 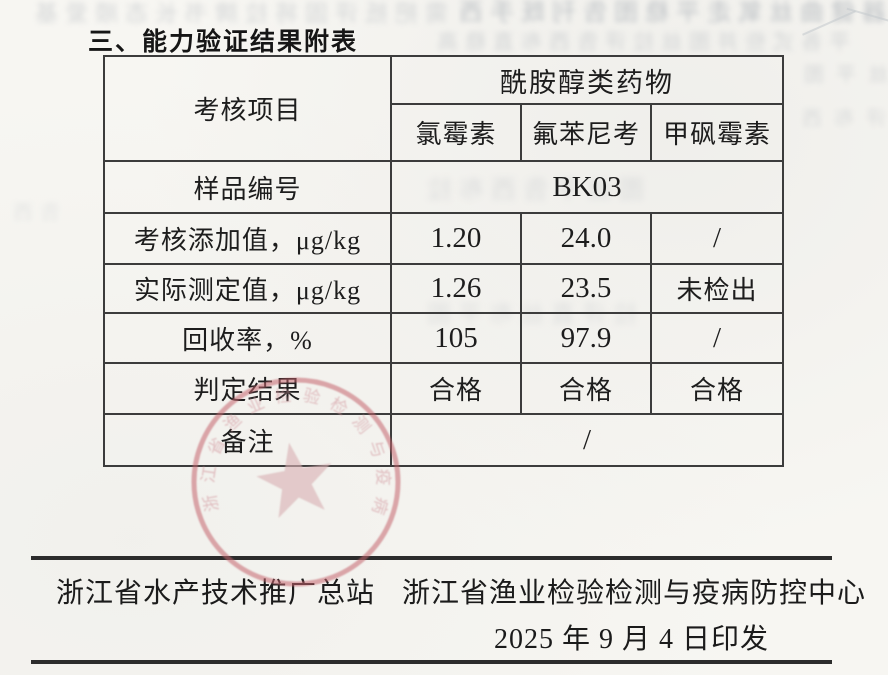 I want to click on column-header: 甲砜霉素, so click(x=717, y=132).